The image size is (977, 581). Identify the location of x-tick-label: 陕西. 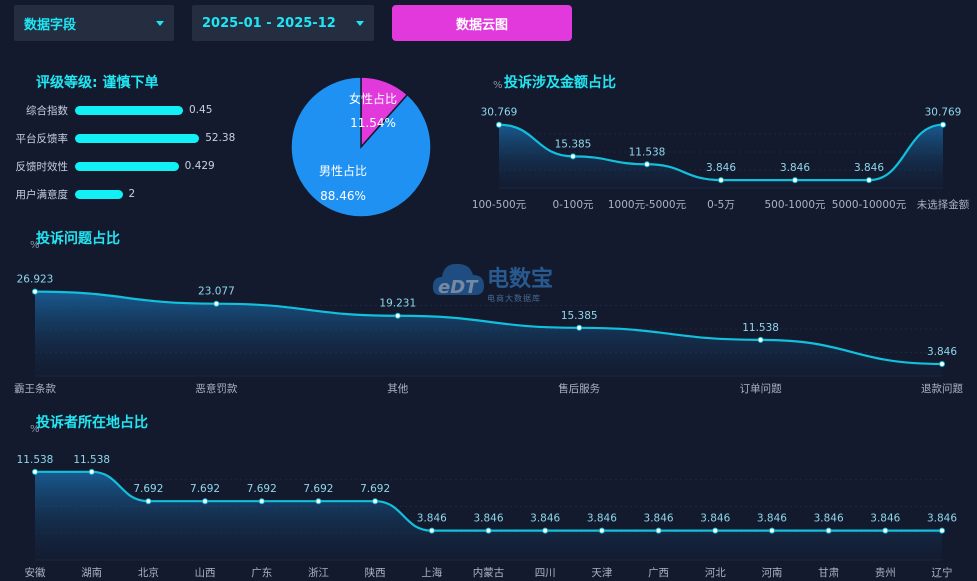
(375, 572).